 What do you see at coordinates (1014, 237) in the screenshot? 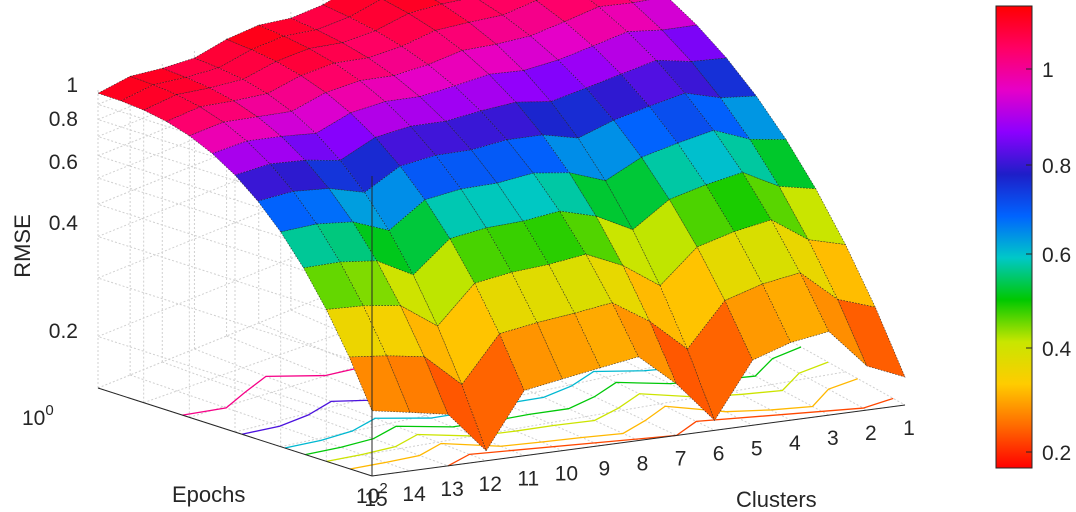
I see `colorbar-gradient` at bounding box center [1014, 237].